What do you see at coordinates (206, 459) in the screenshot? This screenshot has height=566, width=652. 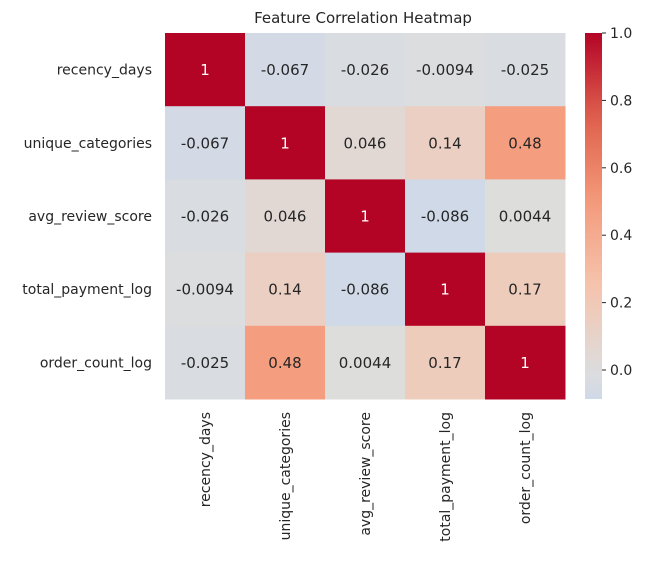 I see `column-label: recency_days` at bounding box center [206, 459].